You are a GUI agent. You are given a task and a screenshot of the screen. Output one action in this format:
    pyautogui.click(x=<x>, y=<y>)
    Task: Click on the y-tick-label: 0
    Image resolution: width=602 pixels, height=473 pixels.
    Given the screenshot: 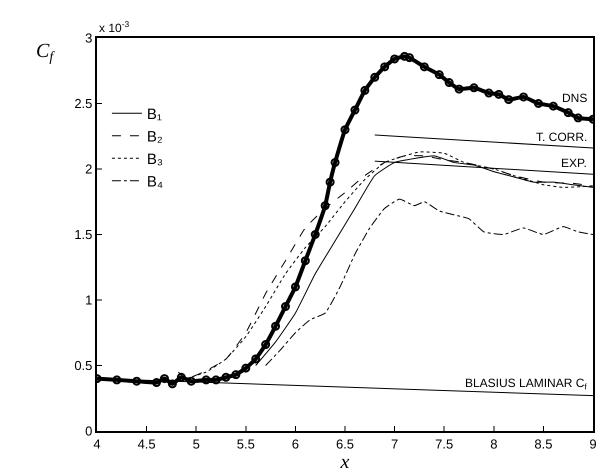 What is the action you would take?
    pyautogui.click(x=88, y=431)
    